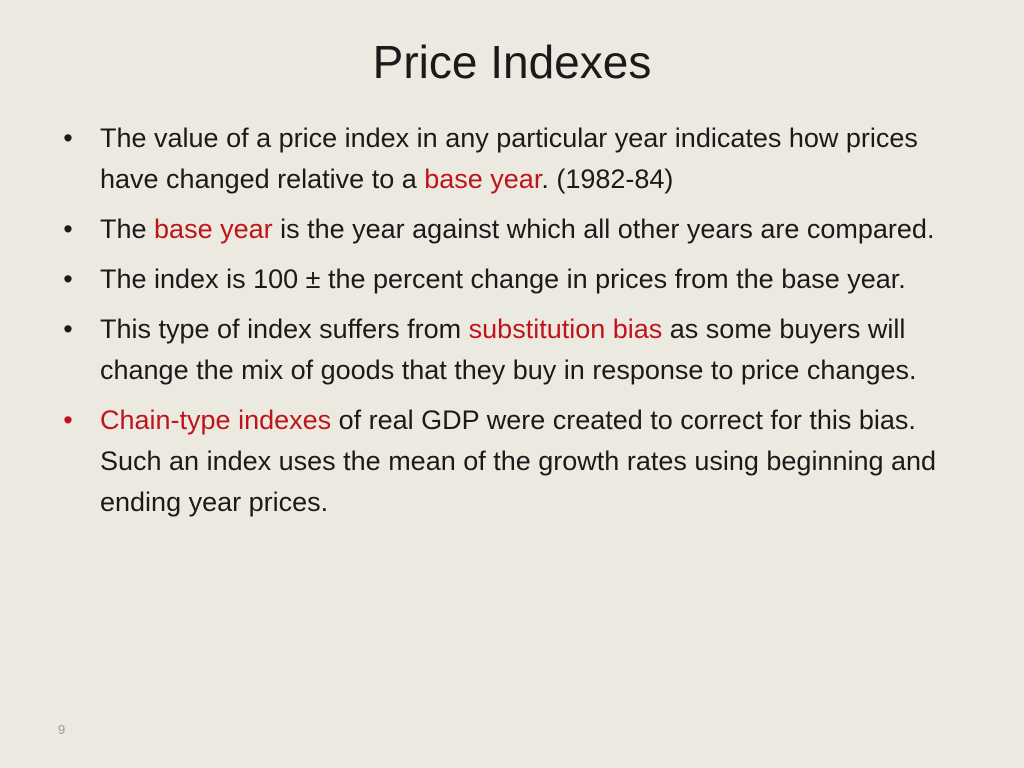  What do you see at coordinates (565, 329) in the screenshot?
I see `highlight-term: substitution bias` at bounding box center [565, 329].